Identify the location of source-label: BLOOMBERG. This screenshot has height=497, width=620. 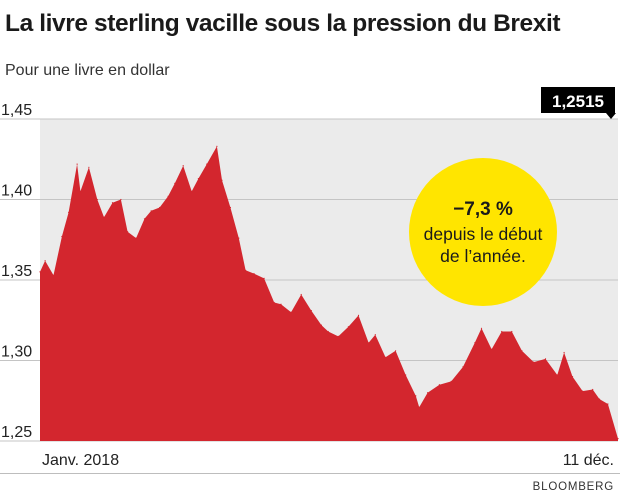
(573, 487).